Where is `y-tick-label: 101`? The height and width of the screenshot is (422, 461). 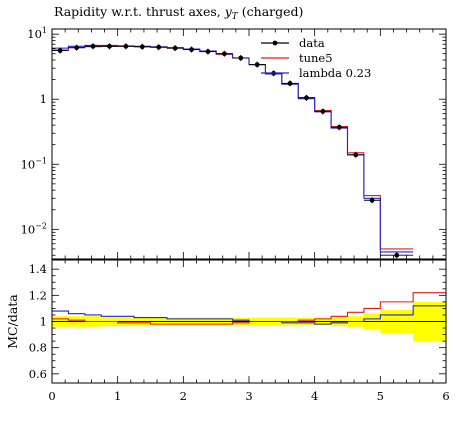
y-tick-label: 101 is located at coordinates (37, 33).